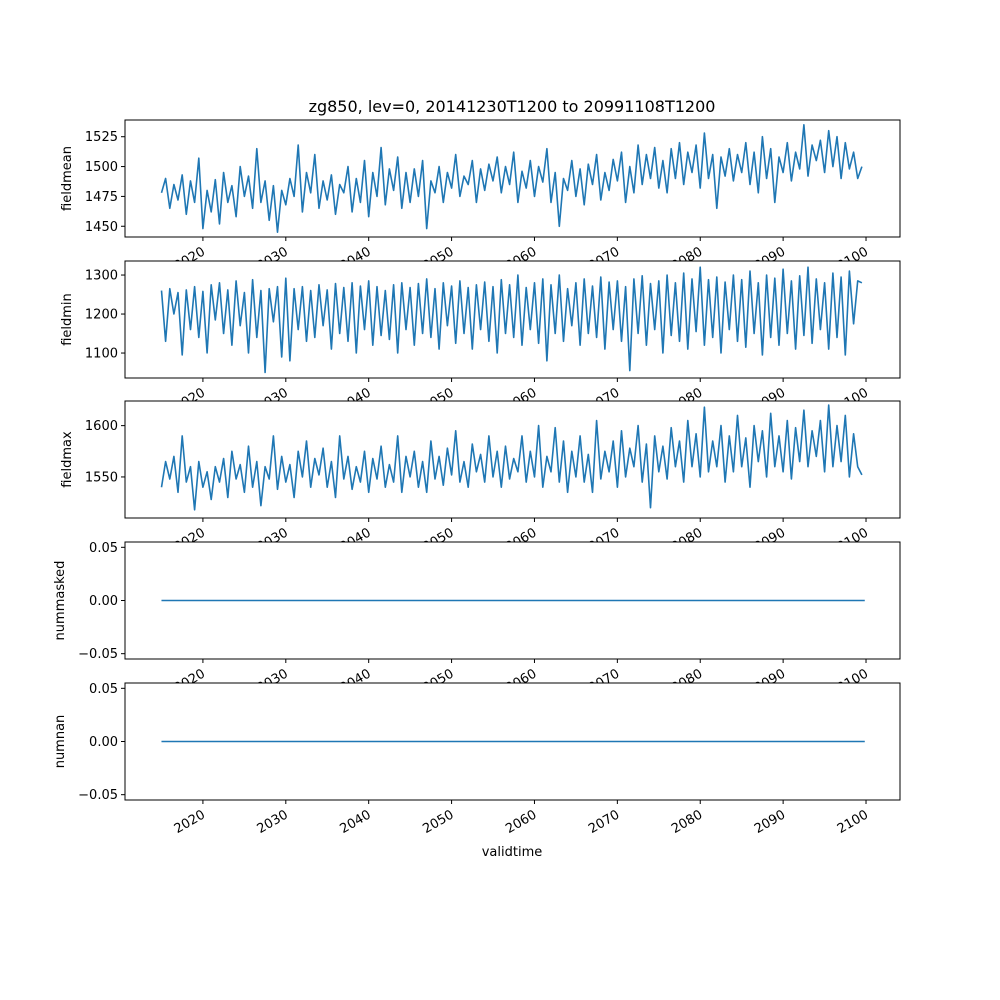 The width and height of the screenshot is (1000, 1000). I want to click on fieldmean-line, so click(511, 178).